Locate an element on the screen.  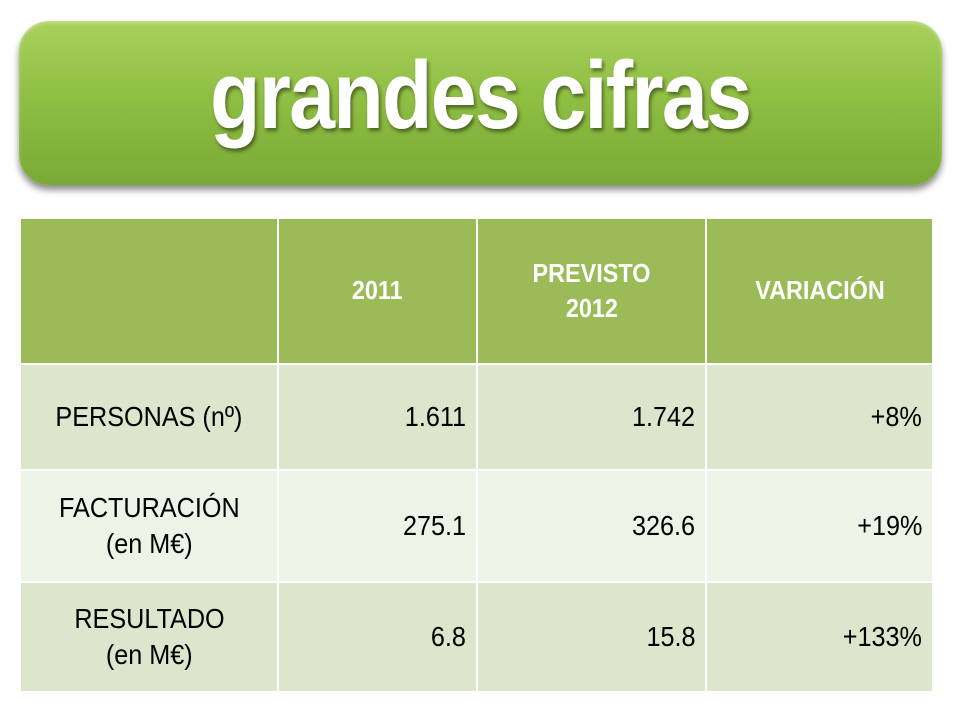
value-2011: 275.1 is located at coordinates (377, 526).